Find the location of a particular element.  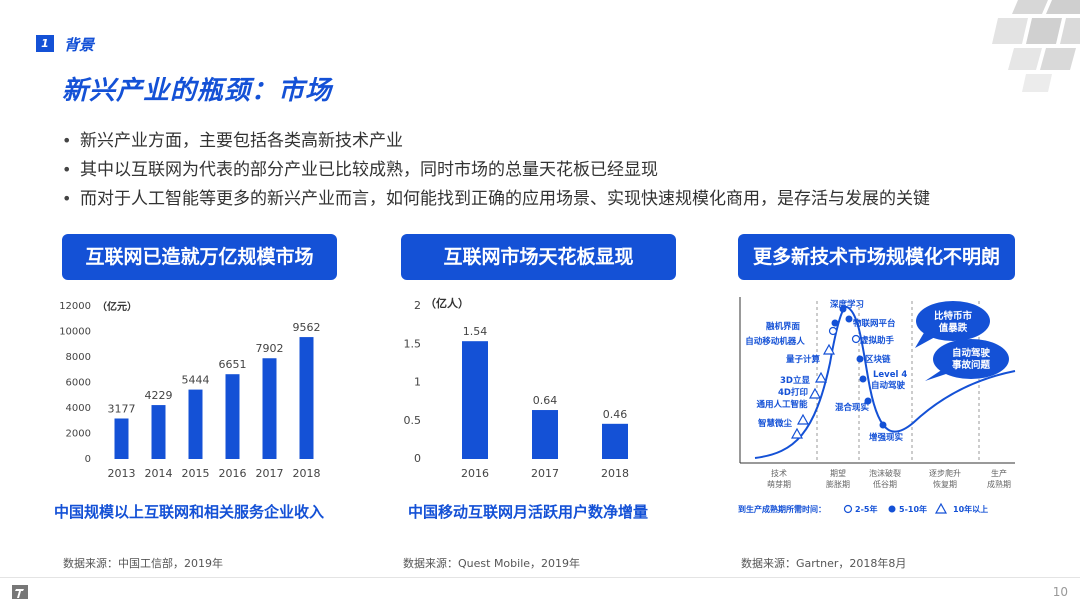

hype-label: 融机界面 is located at coordinates (783, 326).